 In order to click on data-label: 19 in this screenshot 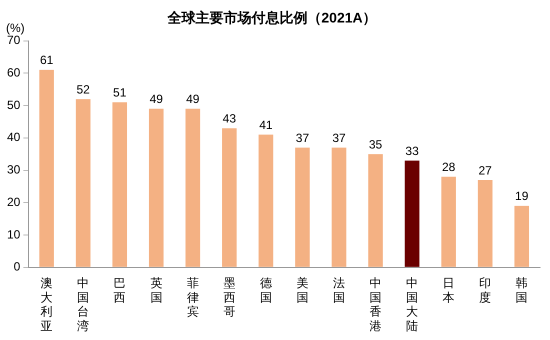, I will do `click(522, 196)`.